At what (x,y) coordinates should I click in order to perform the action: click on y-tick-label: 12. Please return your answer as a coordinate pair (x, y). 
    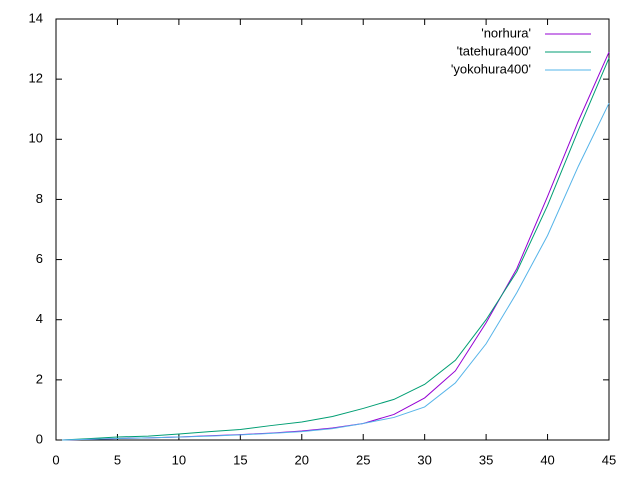
    Looking at the image, I should click on (36, 78).